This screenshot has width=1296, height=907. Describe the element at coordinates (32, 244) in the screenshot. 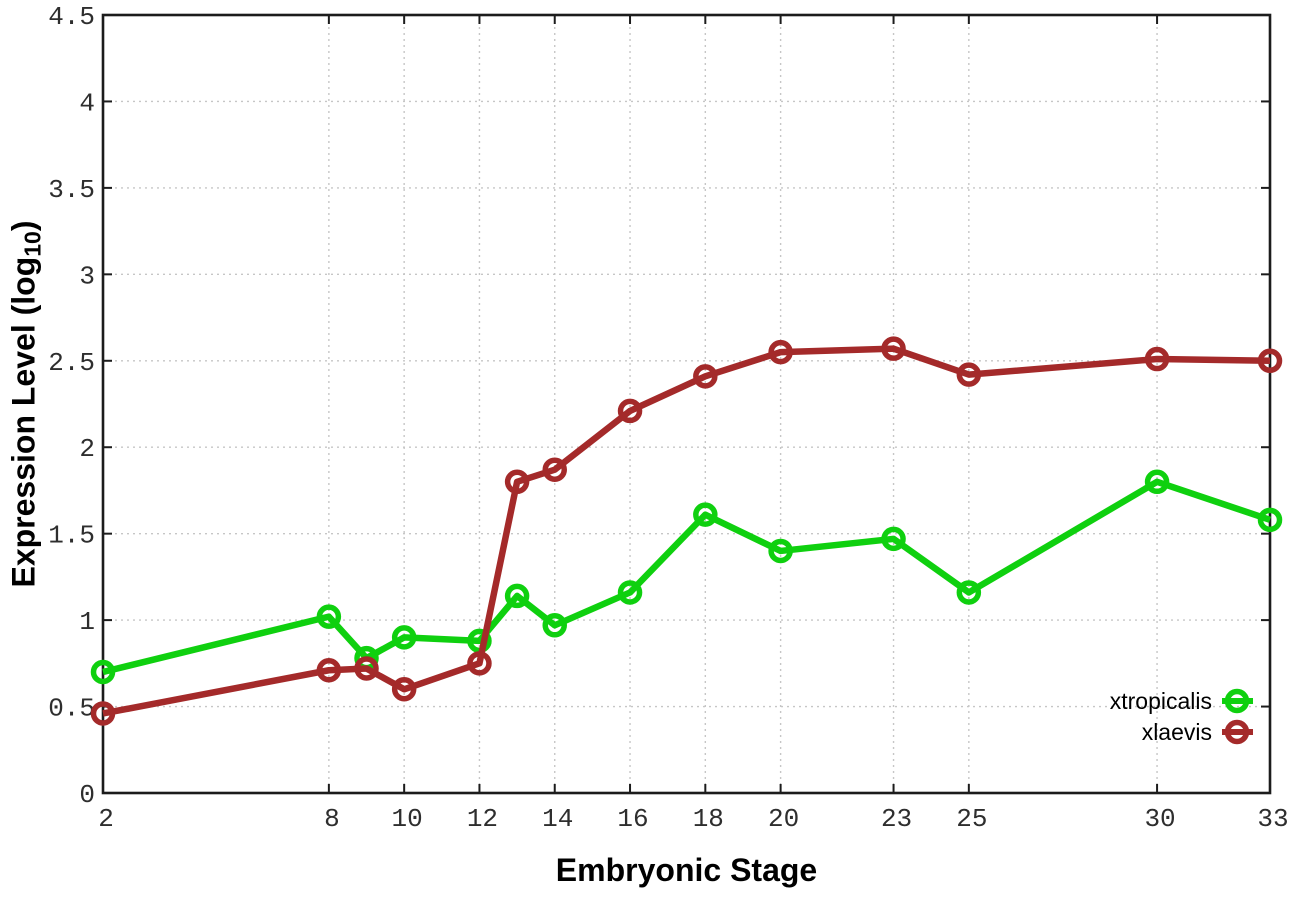

I see `y-axis-title-subscript: 10` at that location.